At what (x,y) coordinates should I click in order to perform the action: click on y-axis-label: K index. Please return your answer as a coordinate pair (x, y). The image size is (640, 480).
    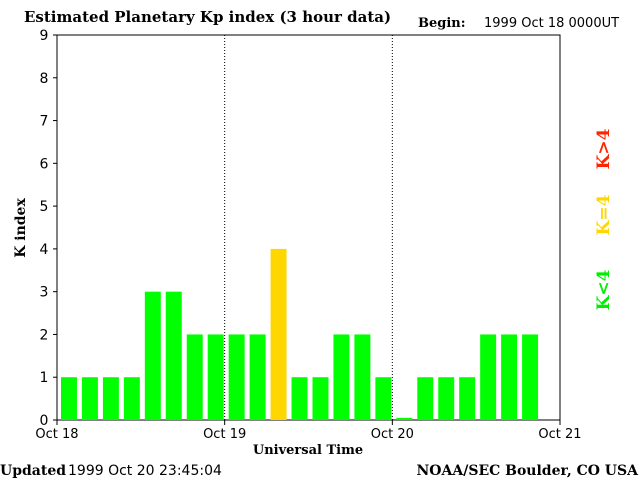
    Looking at the image, I should click on (21, 228).